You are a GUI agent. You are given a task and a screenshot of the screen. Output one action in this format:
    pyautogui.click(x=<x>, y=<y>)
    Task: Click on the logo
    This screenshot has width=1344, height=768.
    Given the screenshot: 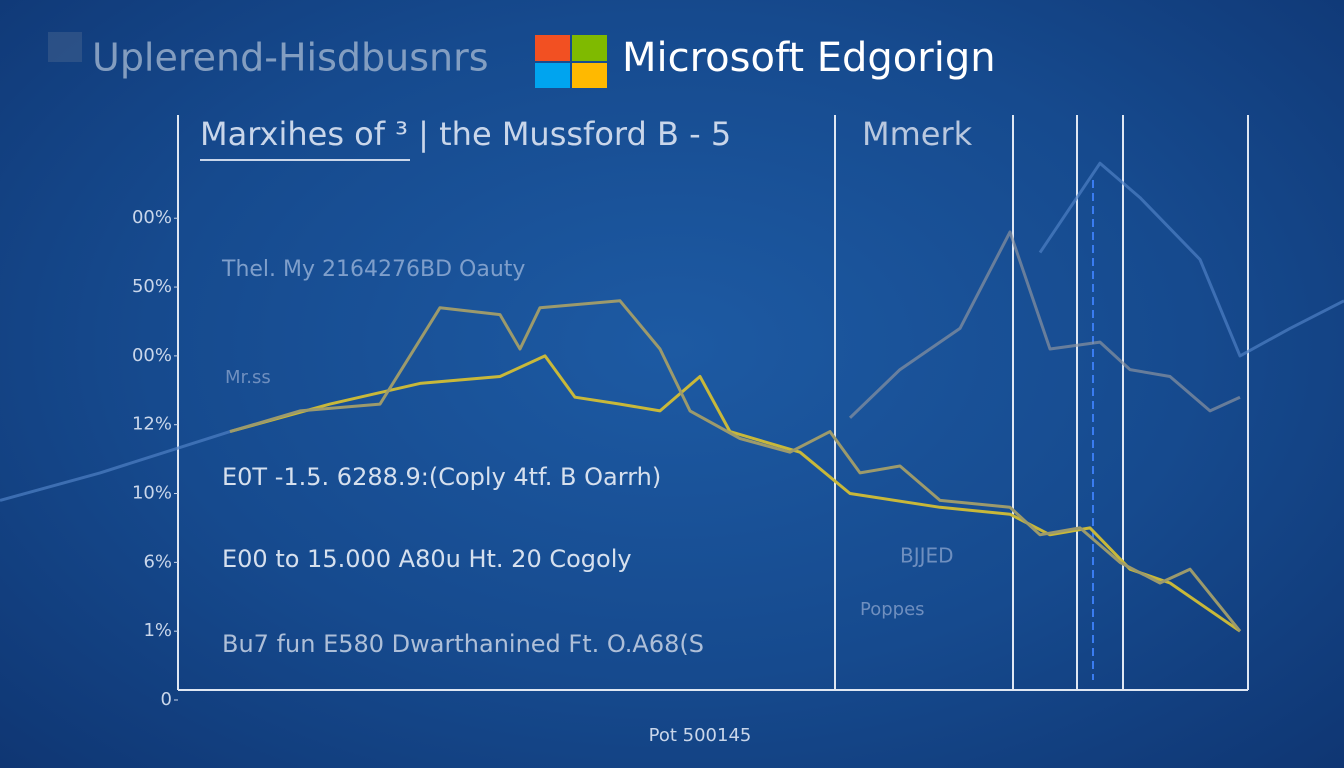 What is the action you would take?
    pyautogui.click(x=571, y=61)
    